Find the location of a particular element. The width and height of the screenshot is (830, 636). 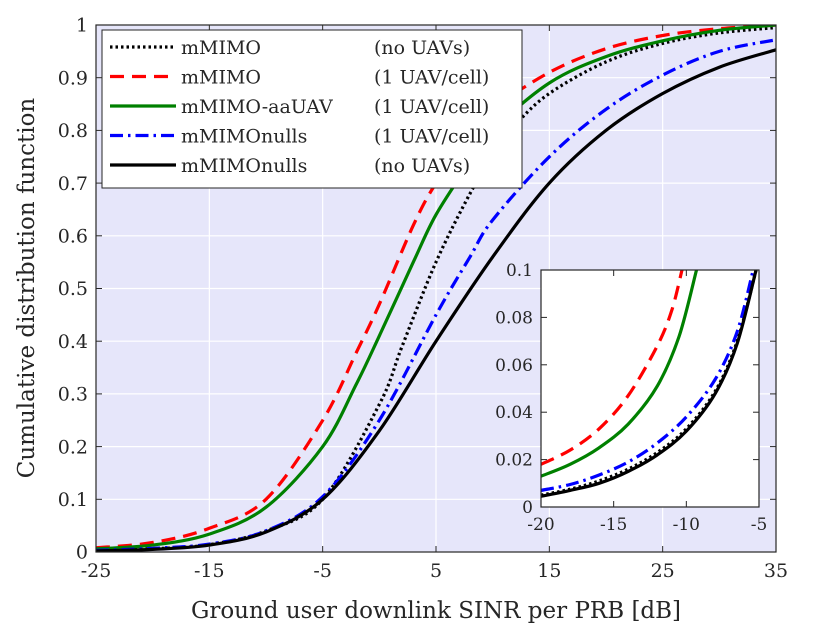

legend-label-1: mMIMO is located at coordinates (221, 78).